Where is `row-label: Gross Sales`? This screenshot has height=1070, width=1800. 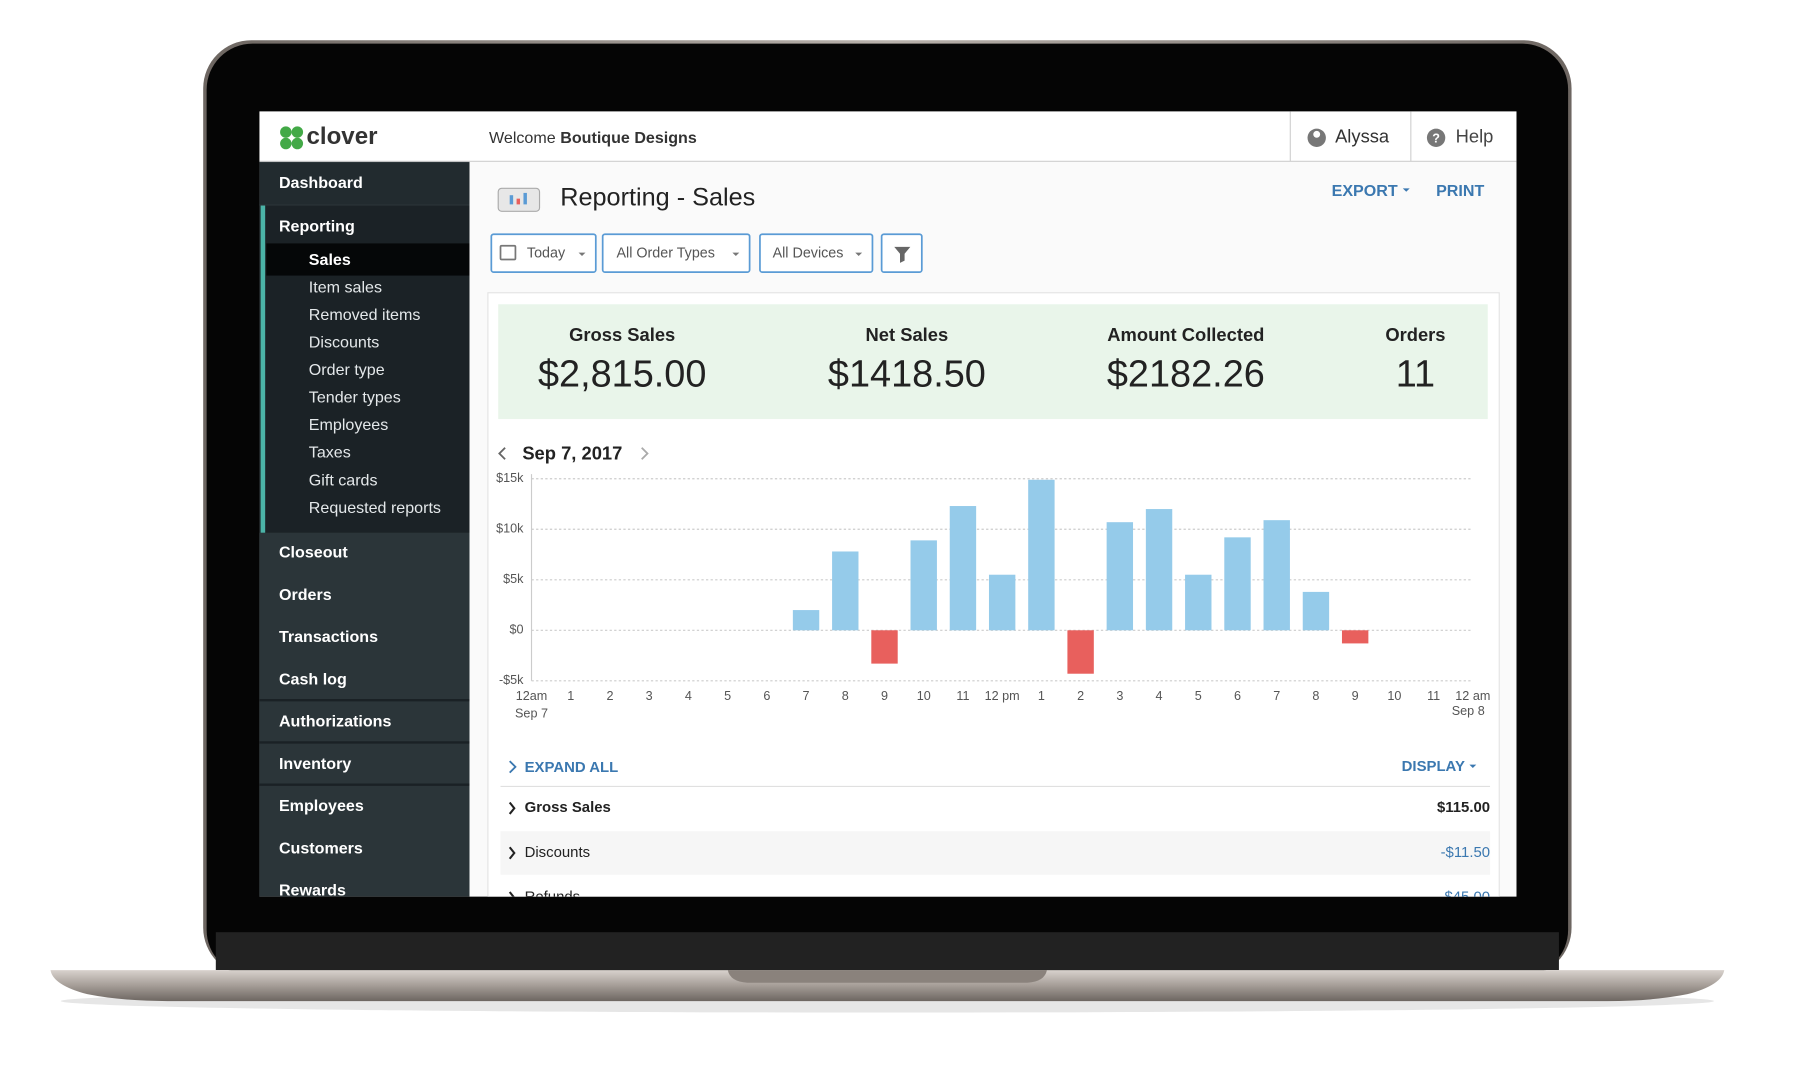 row-label: Gross Sales is located at coordinates (568, 807).